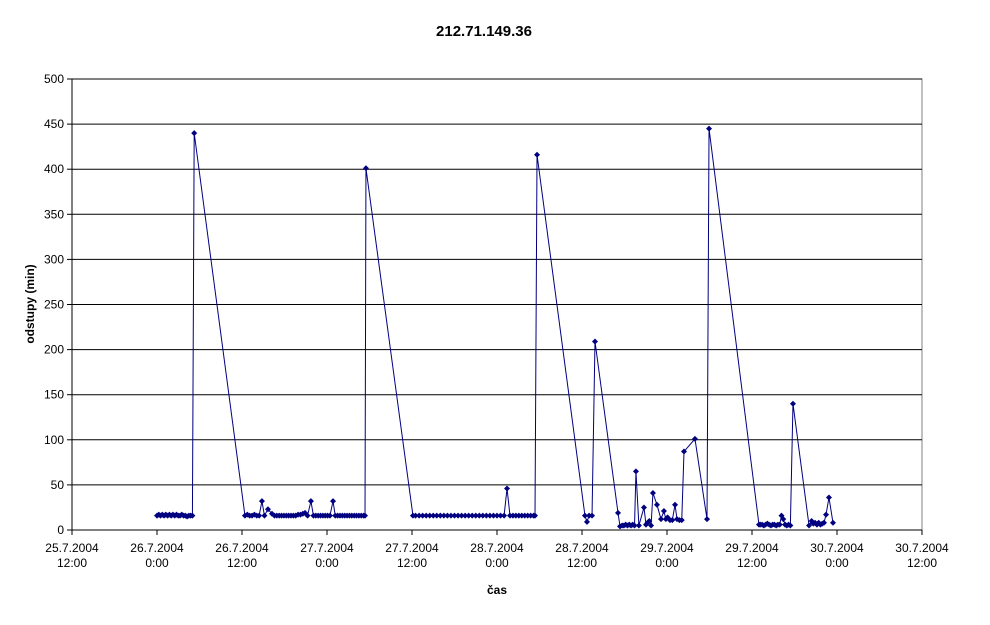 Image resolution: width=990 pixels, height=625 pixels. Describe the element at coordinates (484, 31) in the screenshot. I see `chart-title: 212.71.149.36` at that location.